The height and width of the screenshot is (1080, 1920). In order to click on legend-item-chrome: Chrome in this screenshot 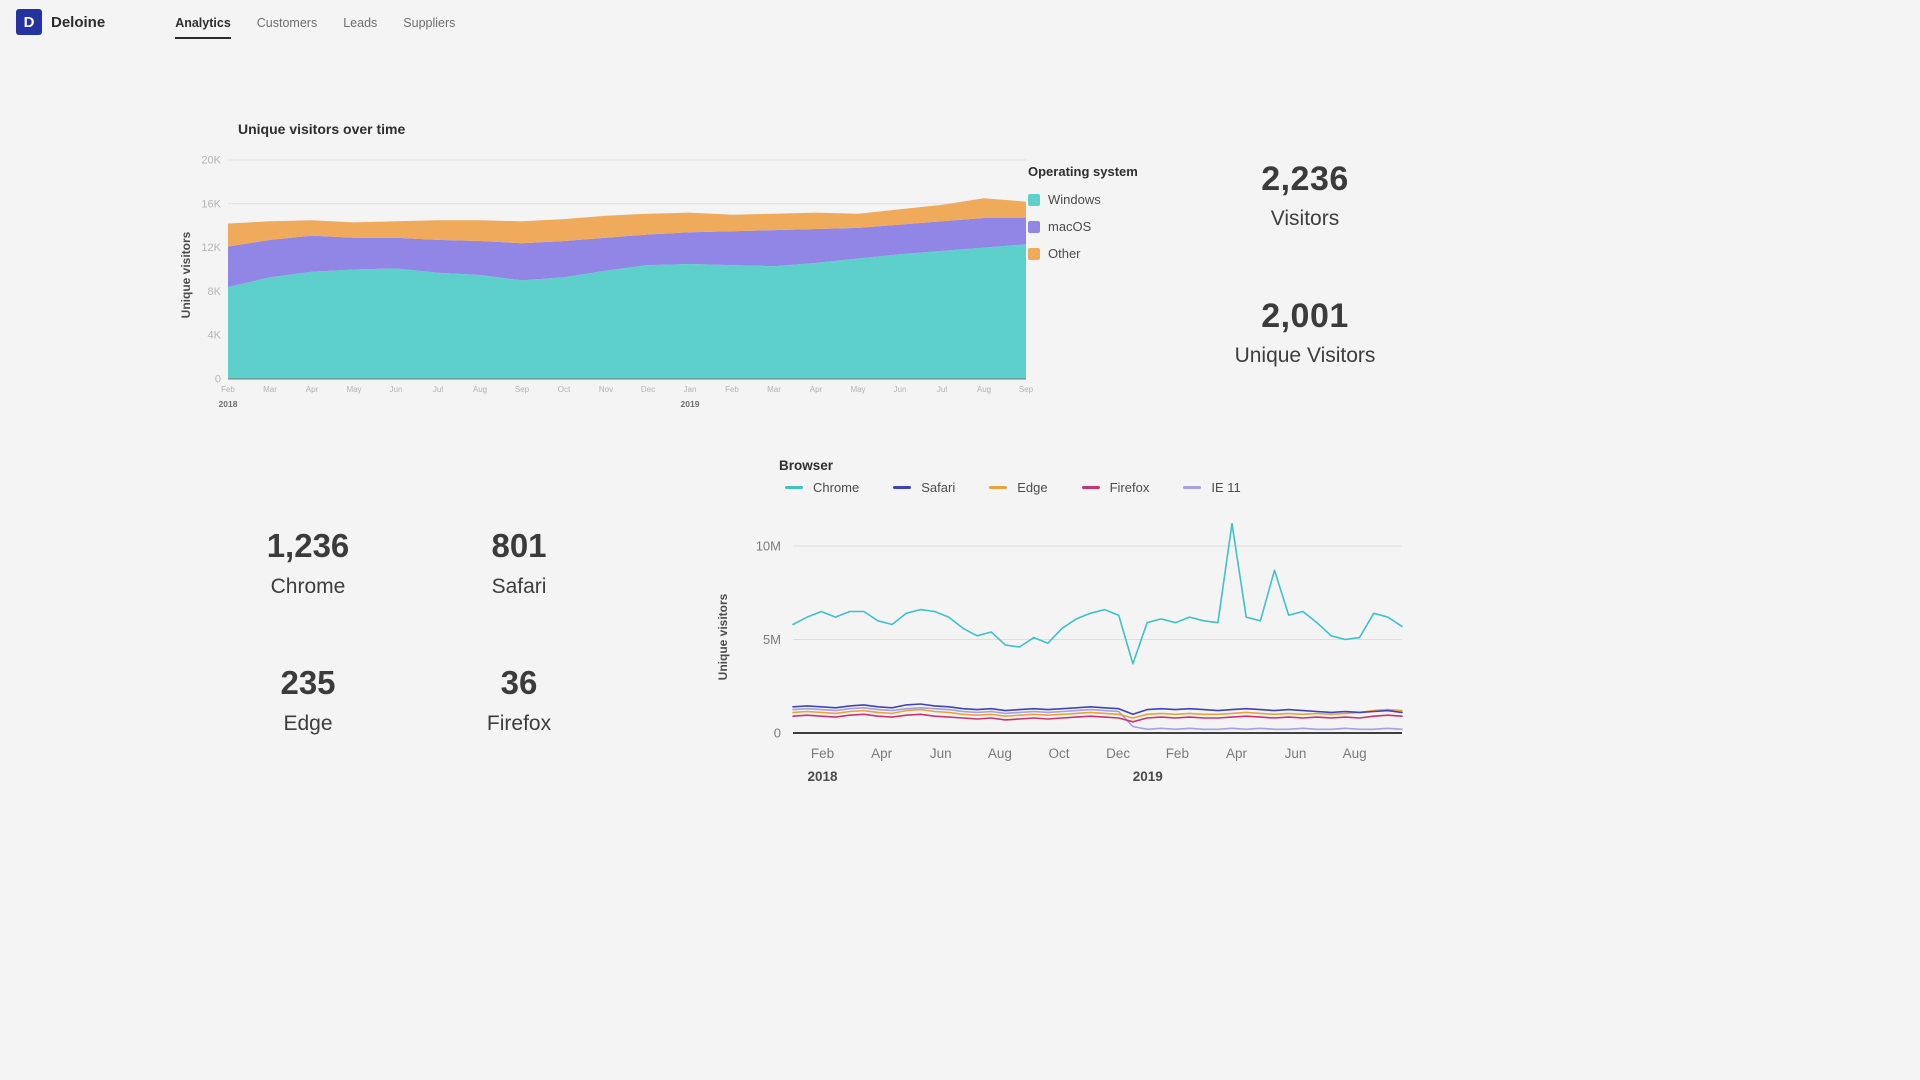, I will do `click(822, 487)`.